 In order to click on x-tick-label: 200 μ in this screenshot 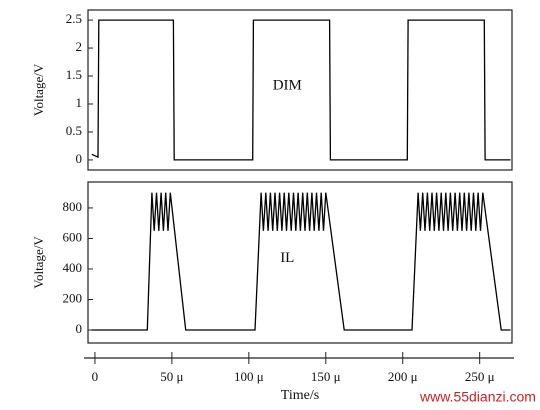, I will do `click(403, 376)`.